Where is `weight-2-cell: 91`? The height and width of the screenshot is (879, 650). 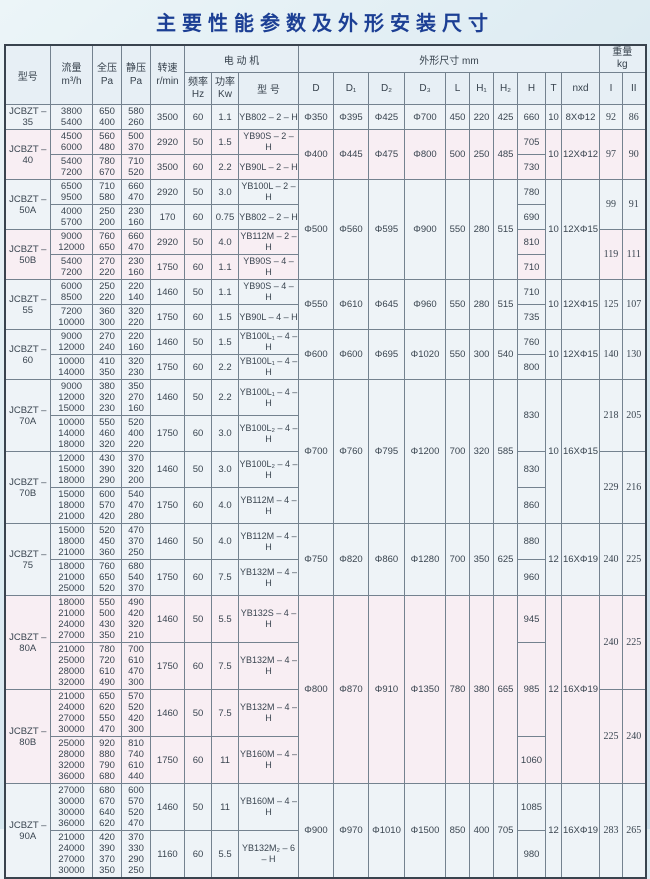
weight-2-cell: 91 is located at coordinates (634, 204).